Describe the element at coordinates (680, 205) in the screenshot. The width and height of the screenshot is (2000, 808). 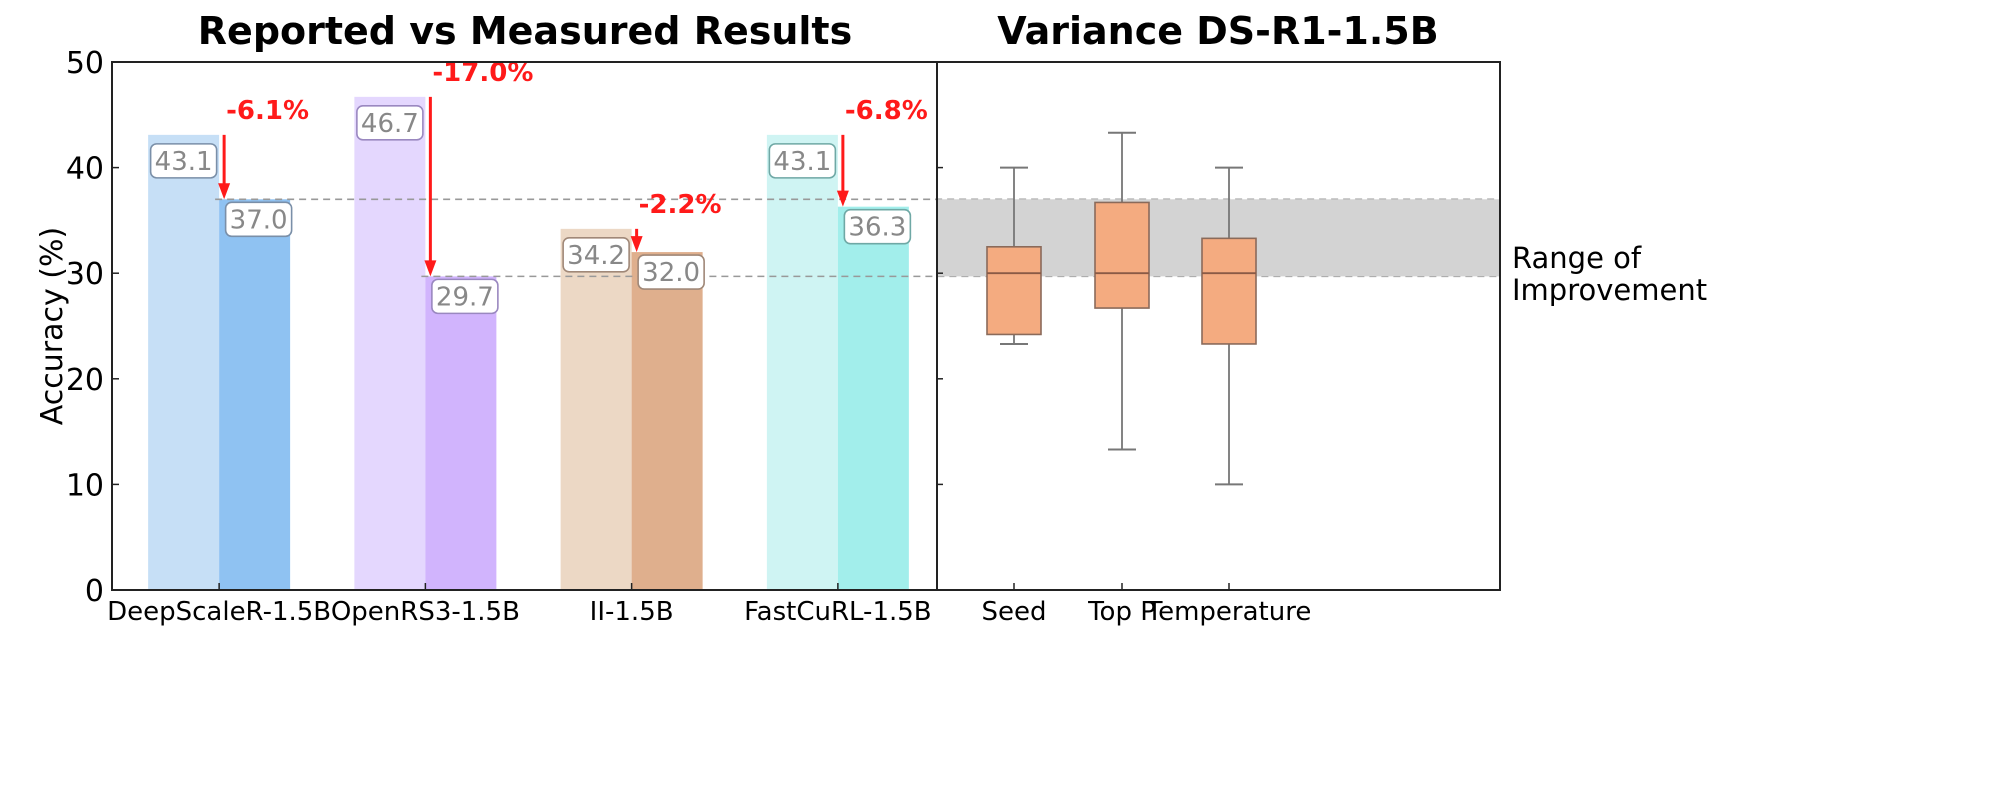
I see `delta-label: -2.2%` at that location.